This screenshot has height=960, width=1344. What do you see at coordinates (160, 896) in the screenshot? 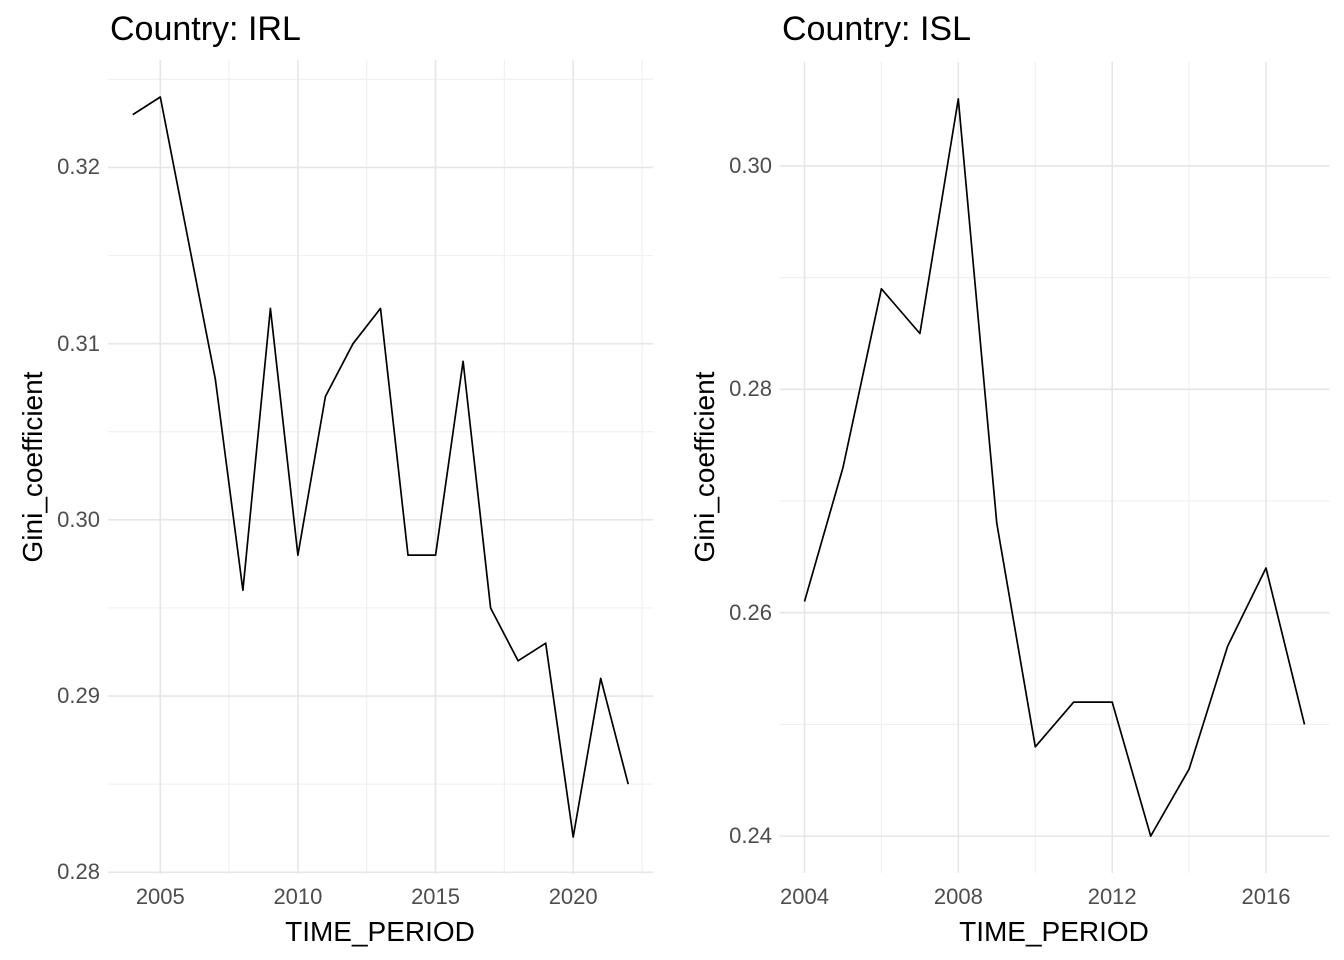
I see `x-tick-label: 2005` at bounding box center [160, 896].